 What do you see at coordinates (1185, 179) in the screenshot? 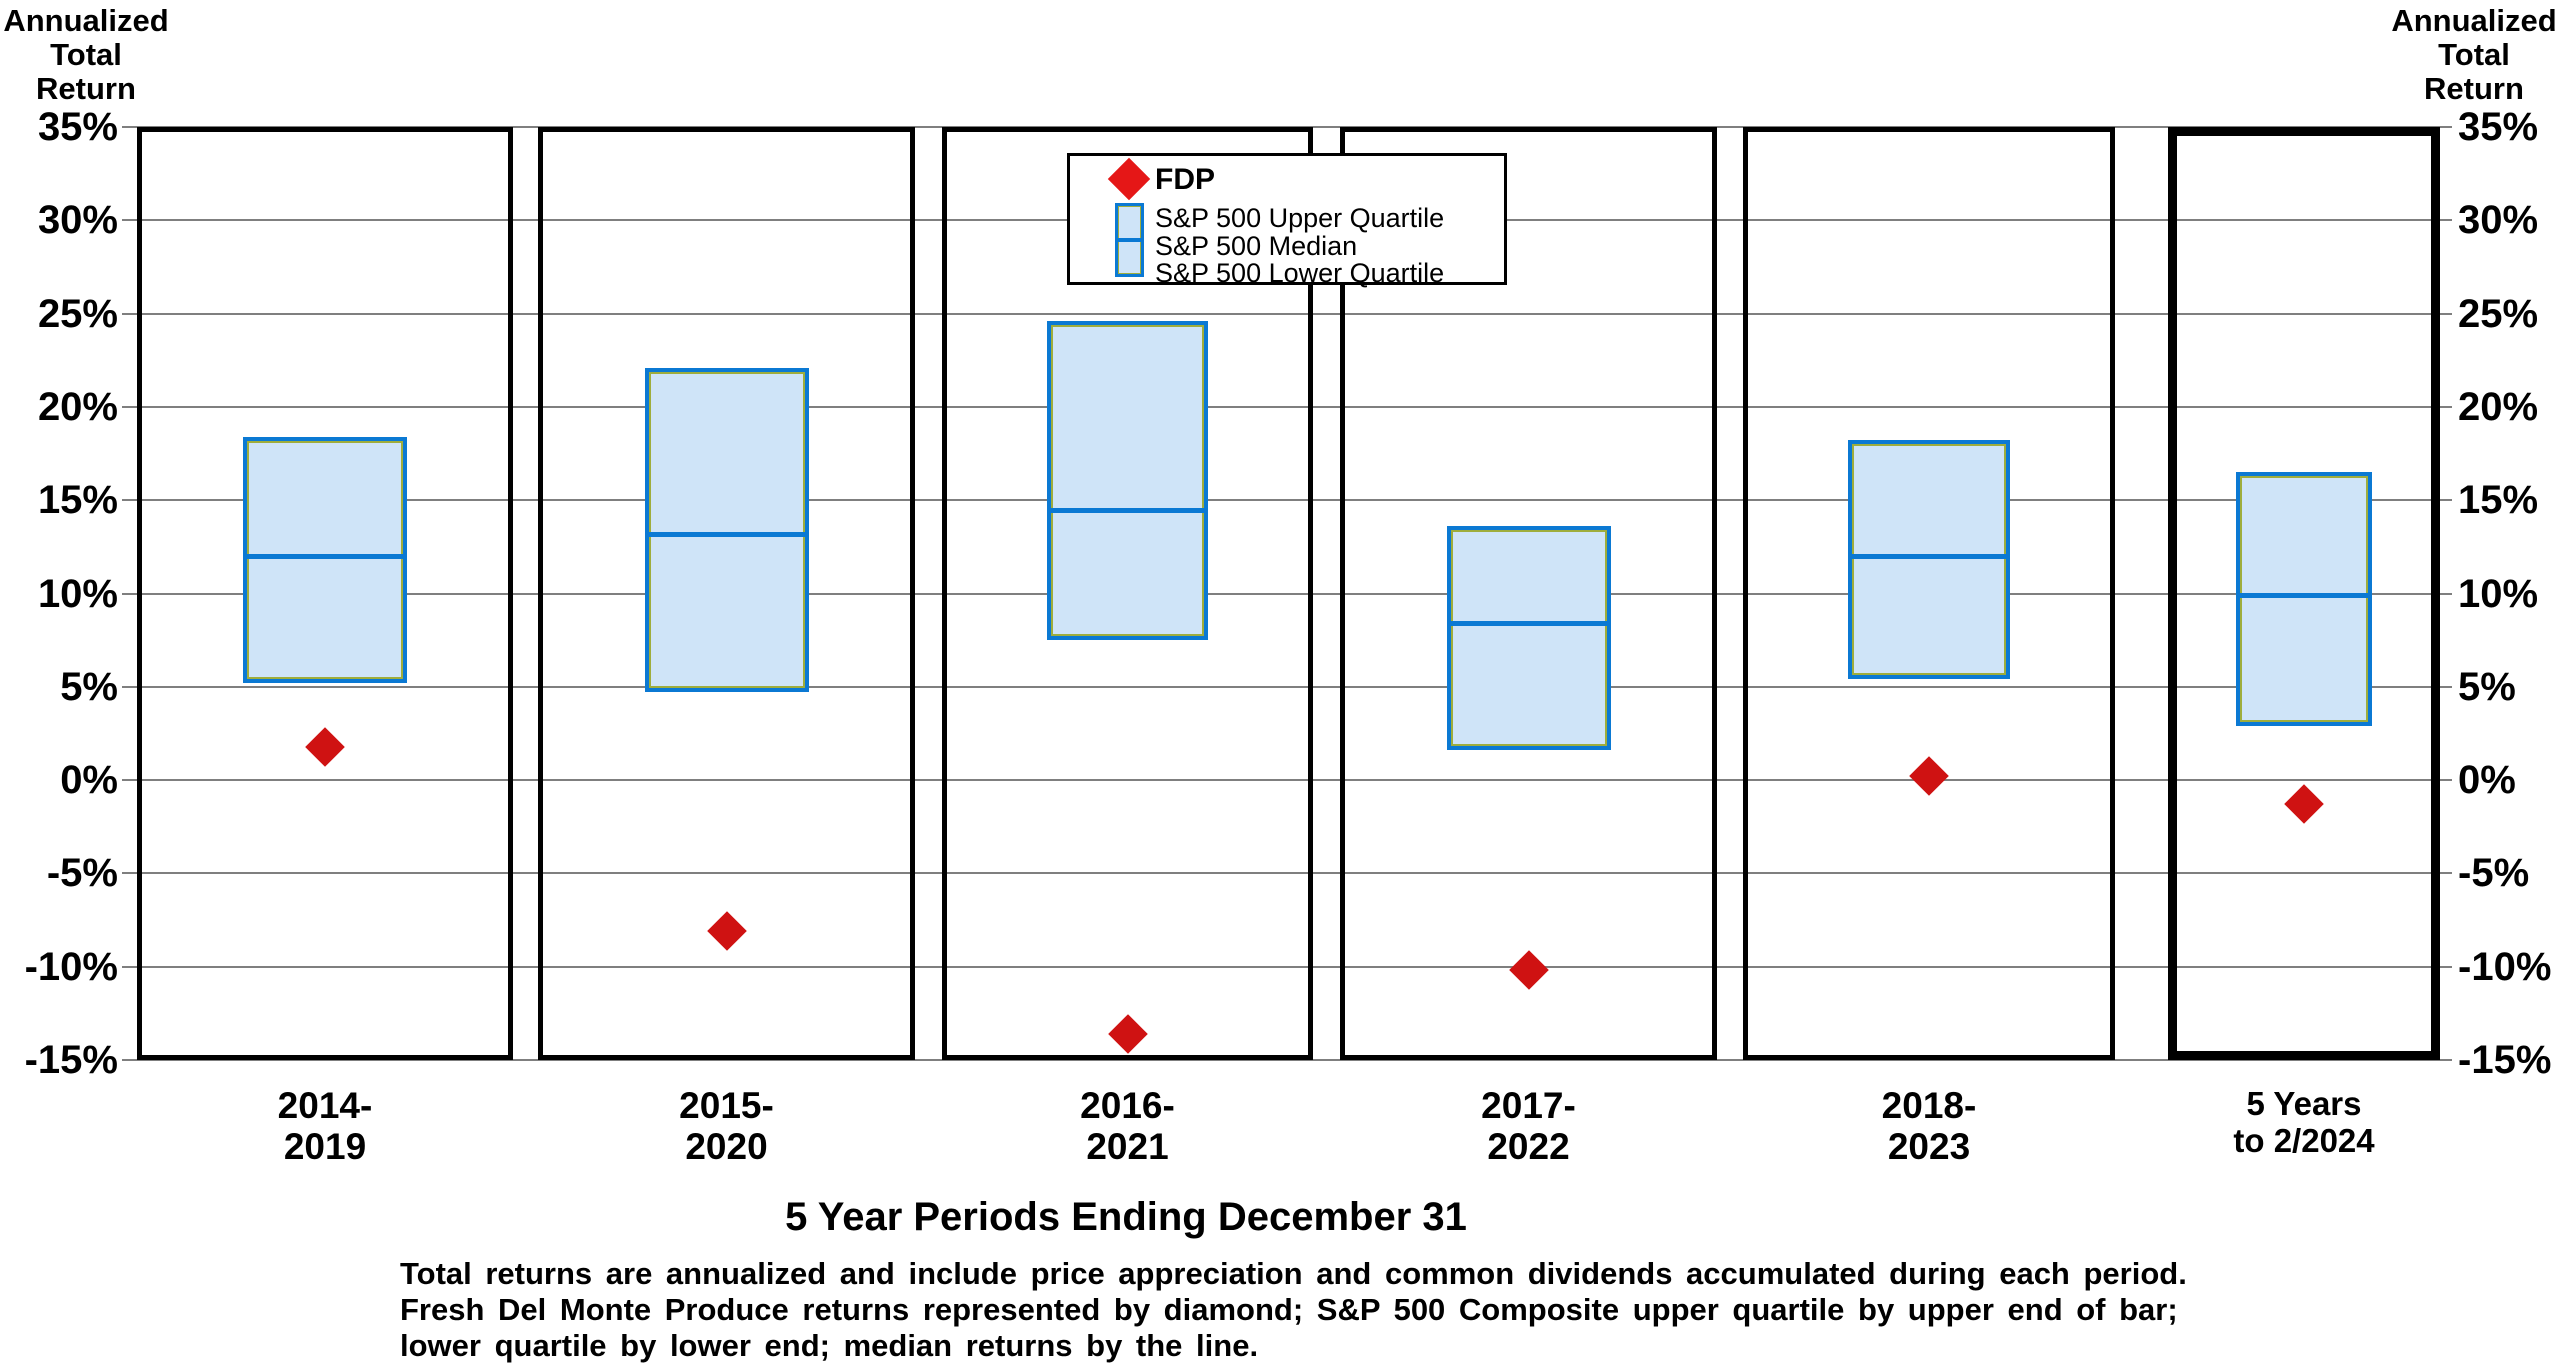
I see `legend-fdp-label: FDP` at bounding box center [1185, 179].